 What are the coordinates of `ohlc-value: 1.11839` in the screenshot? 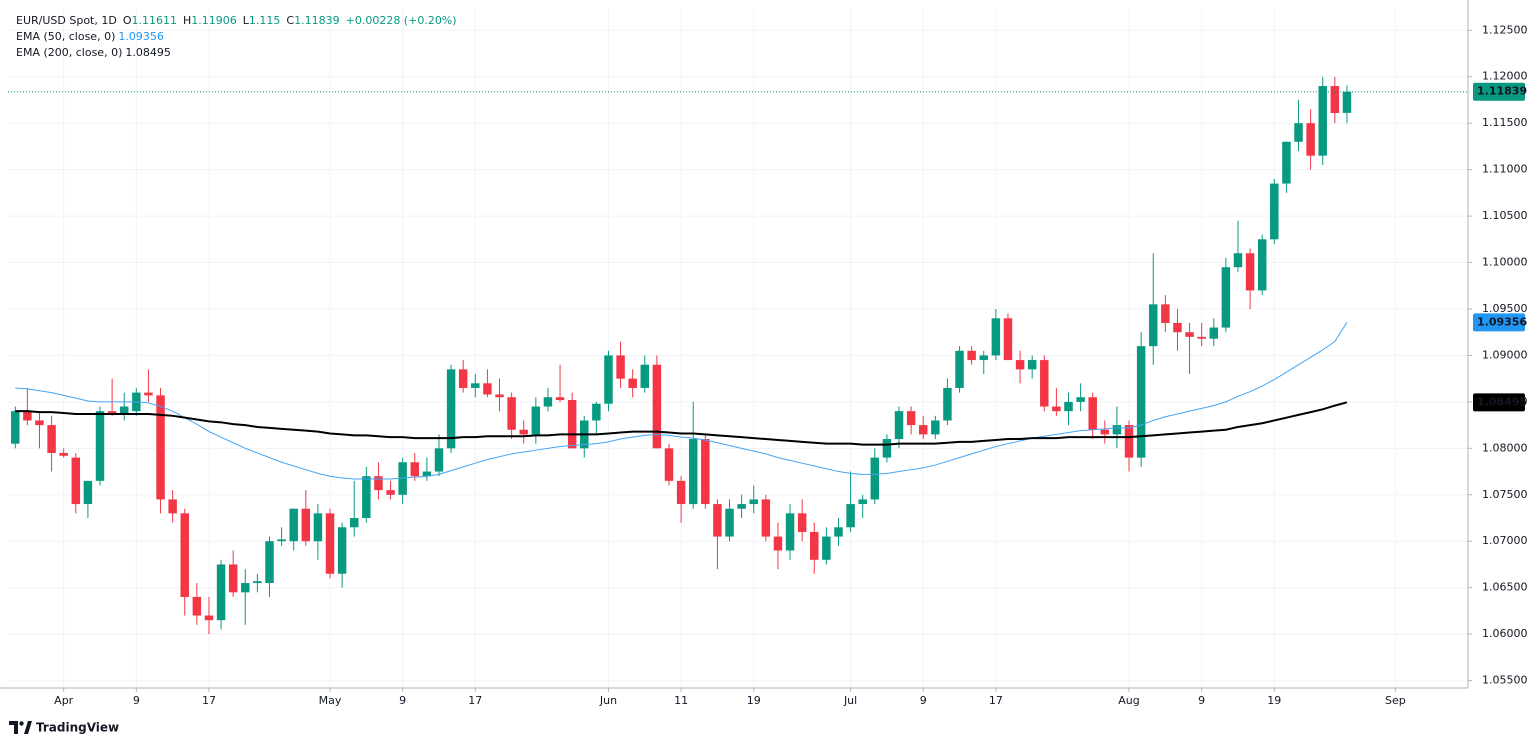 It's located at (317, 20).